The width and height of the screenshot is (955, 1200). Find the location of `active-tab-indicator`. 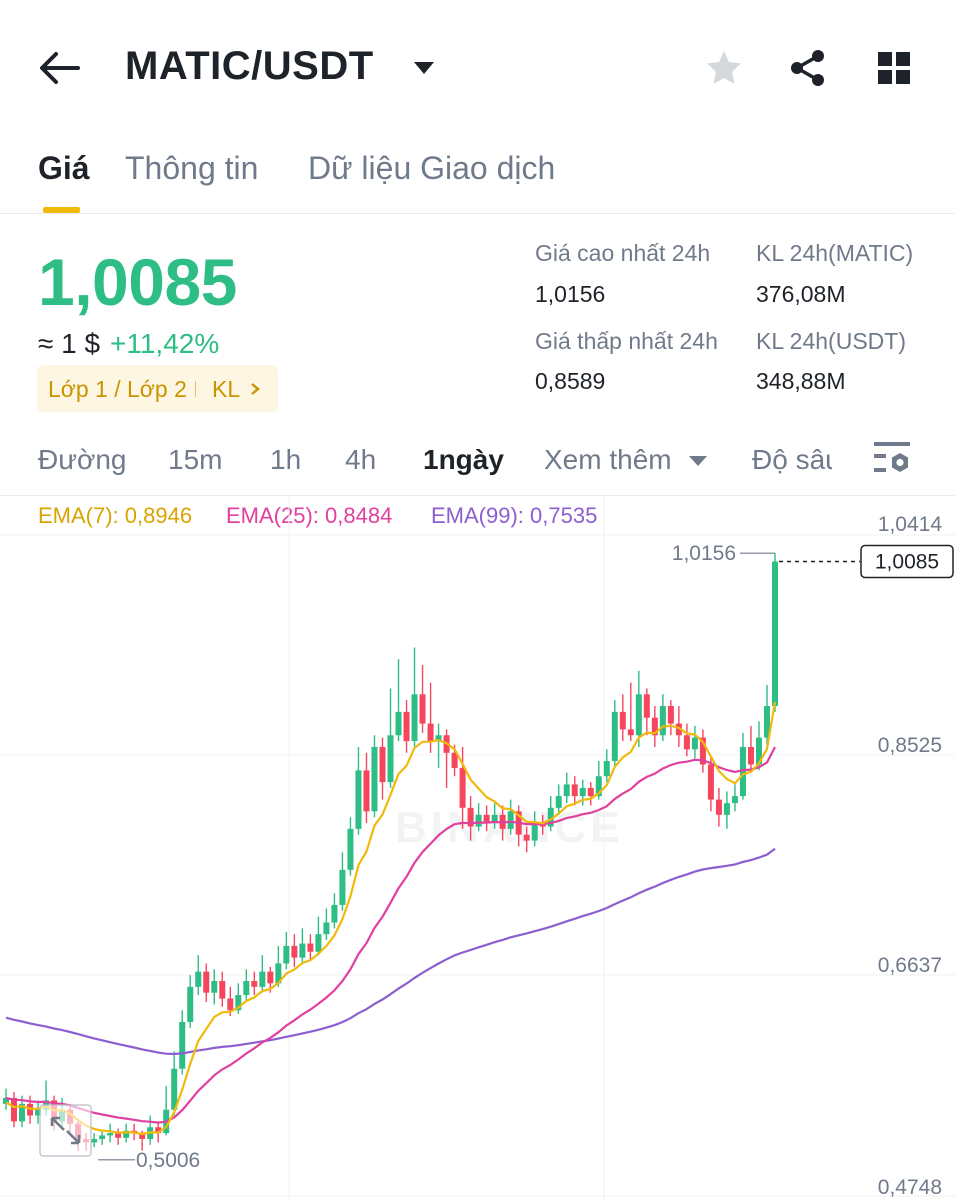

active-tab-indicator is located at coordinates (61, 210).